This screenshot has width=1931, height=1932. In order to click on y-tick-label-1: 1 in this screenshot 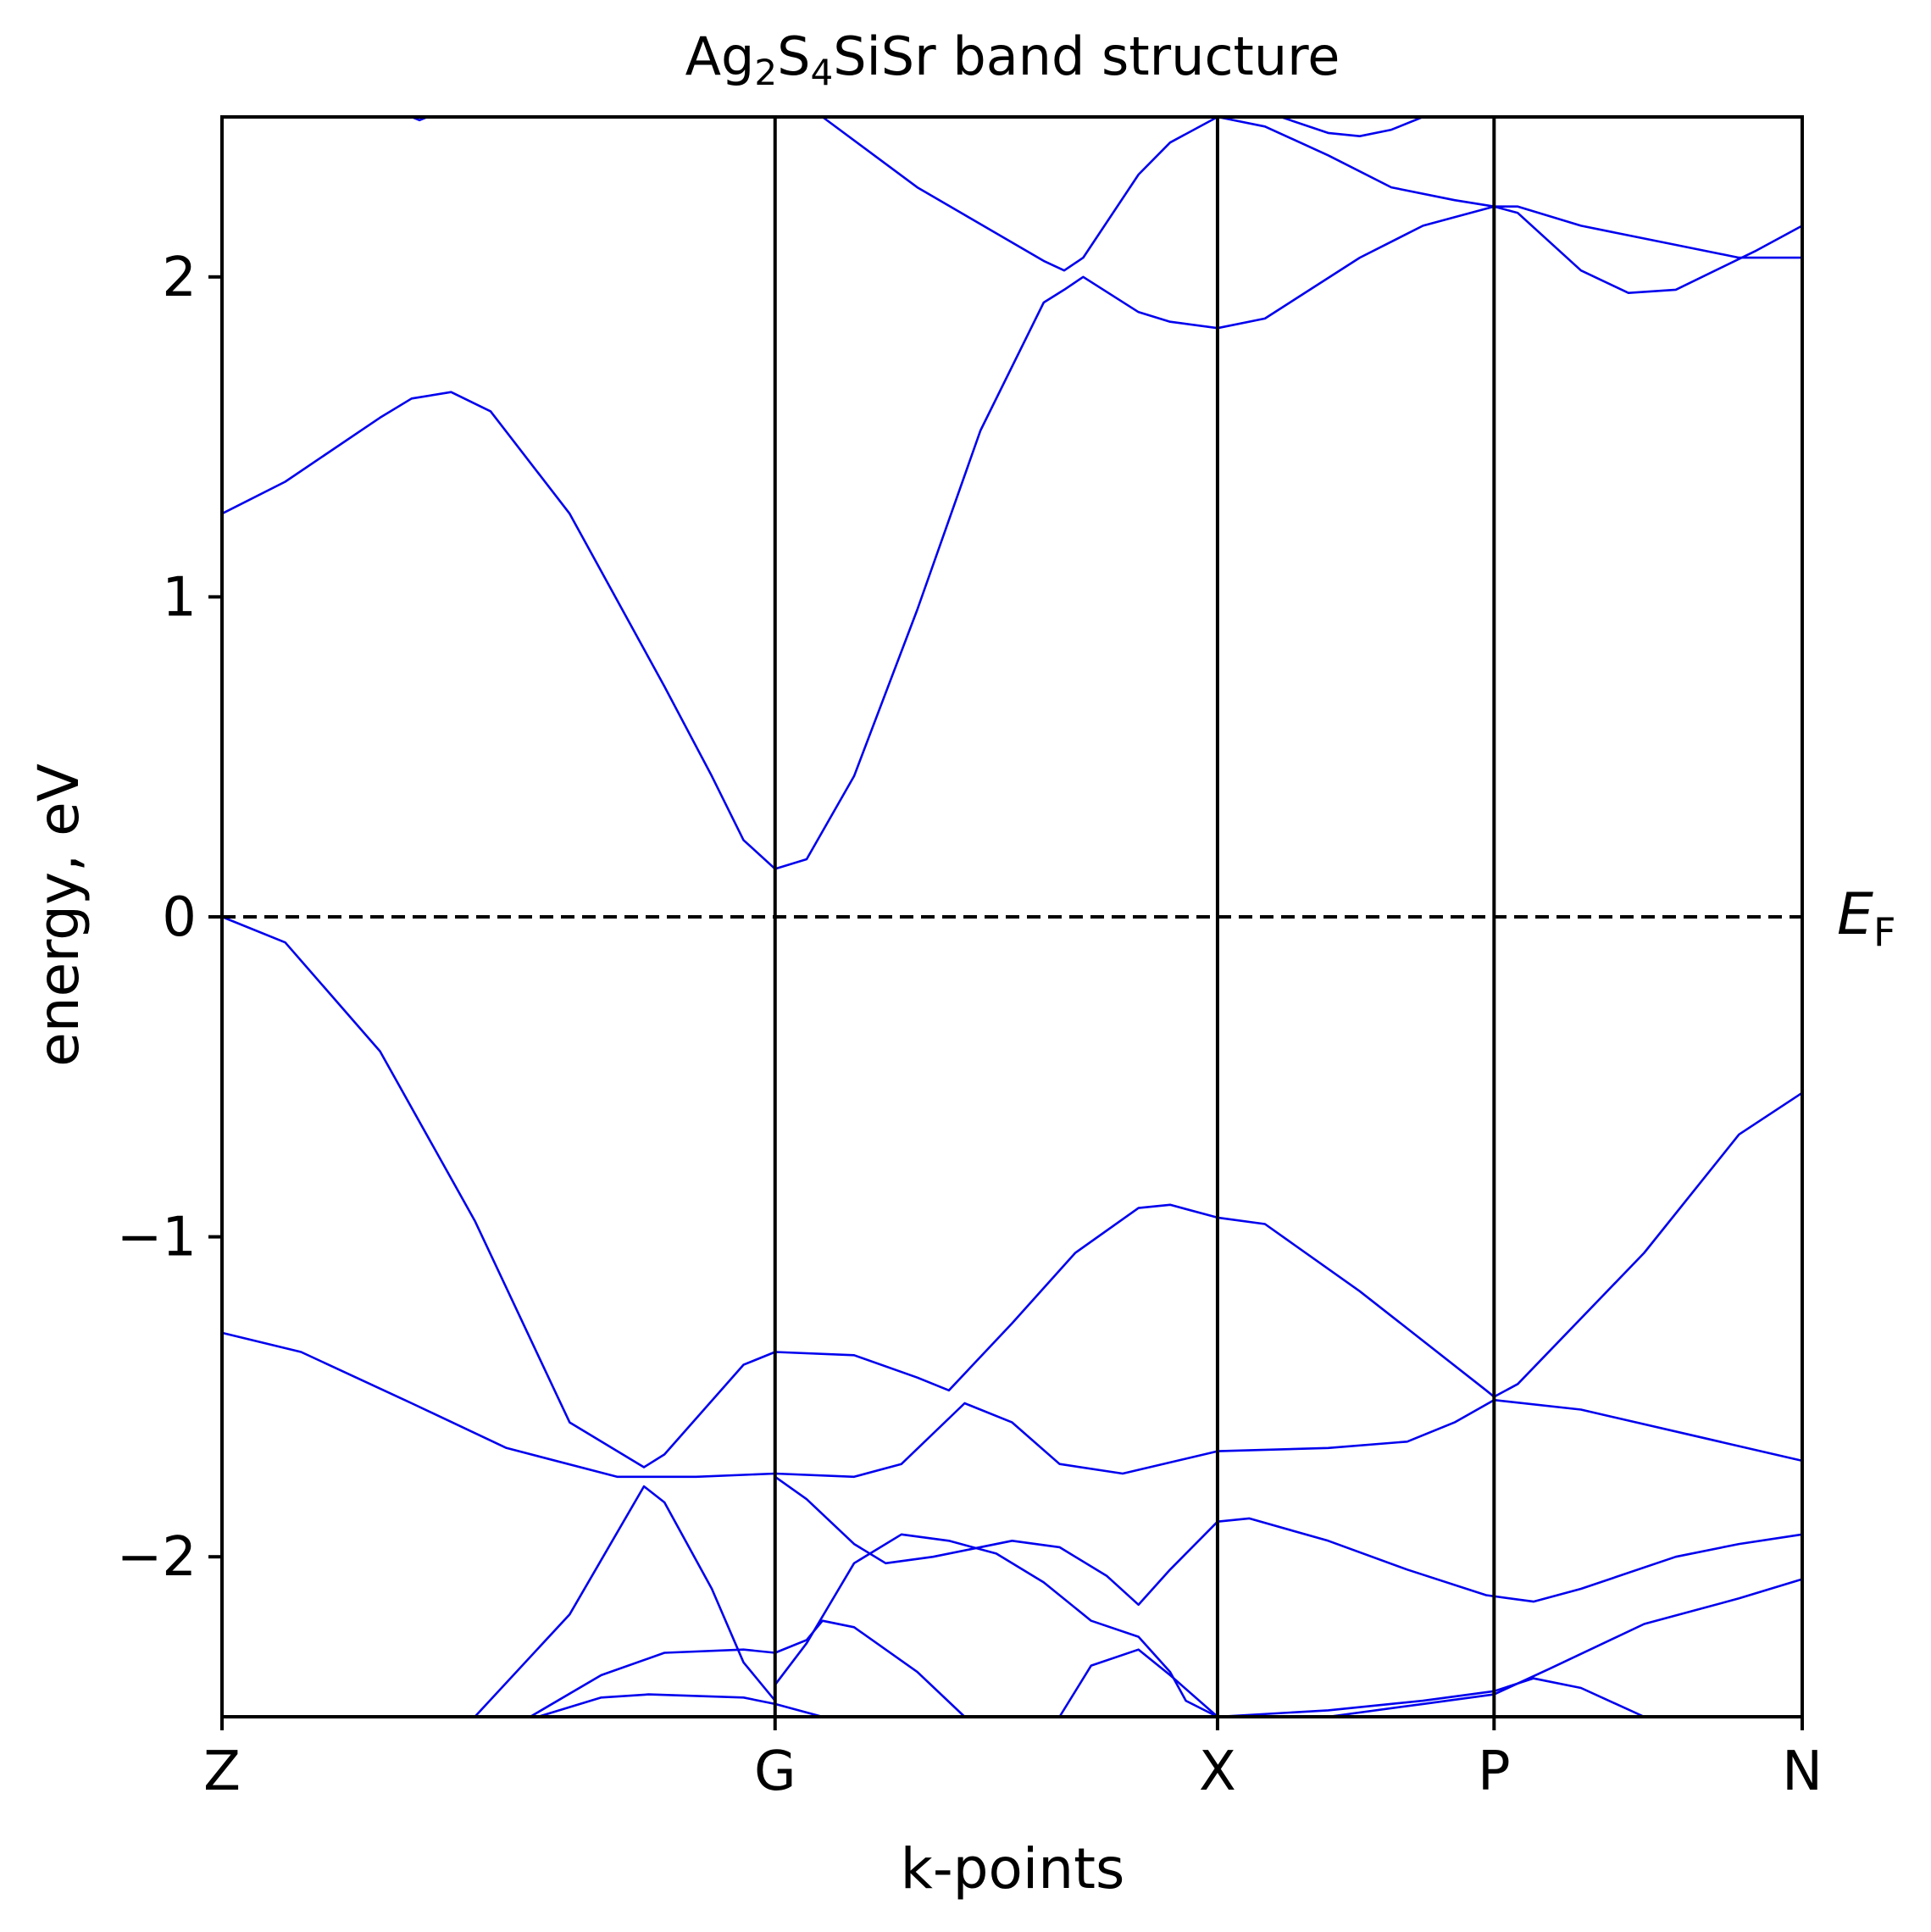, I will do `click(179, 597)`.